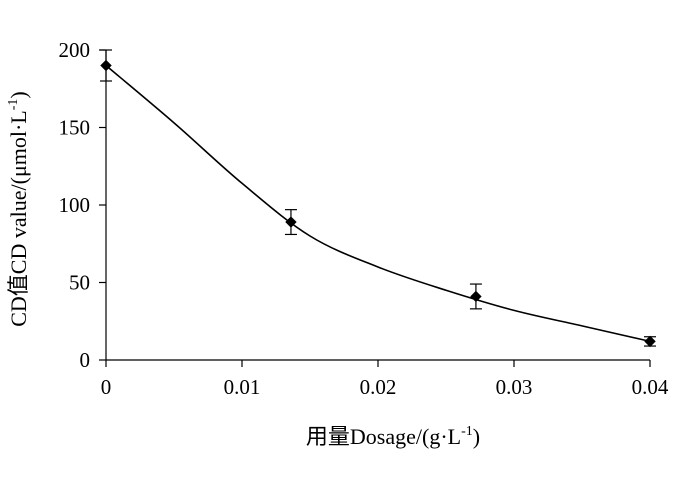  What do you see at coordinates (476, 436) in the screenshot?
I see `x-axis-title-close: )` at bounding box center [476, 436].